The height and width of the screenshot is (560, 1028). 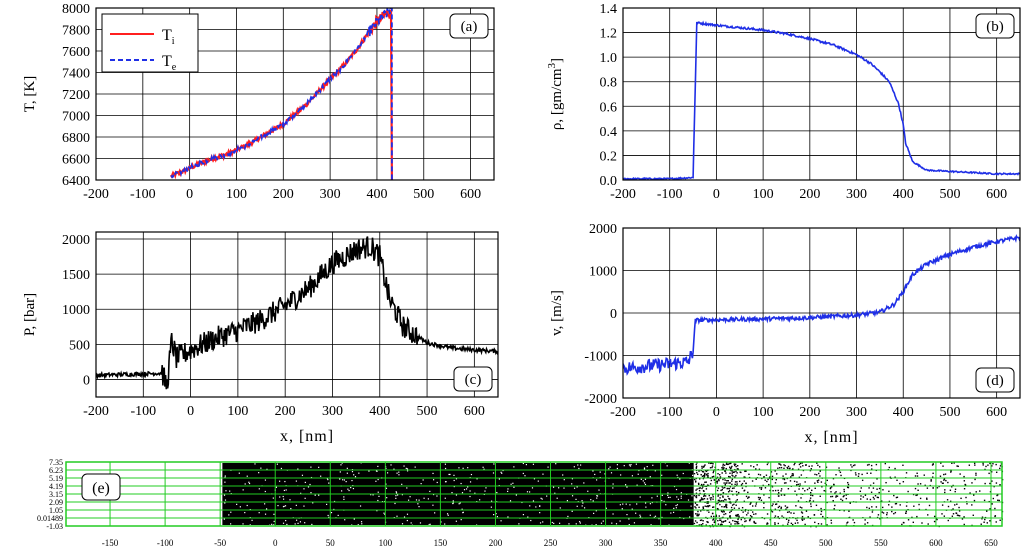 I want to click on x-tick-label: 500, so click(x=949, y=412).